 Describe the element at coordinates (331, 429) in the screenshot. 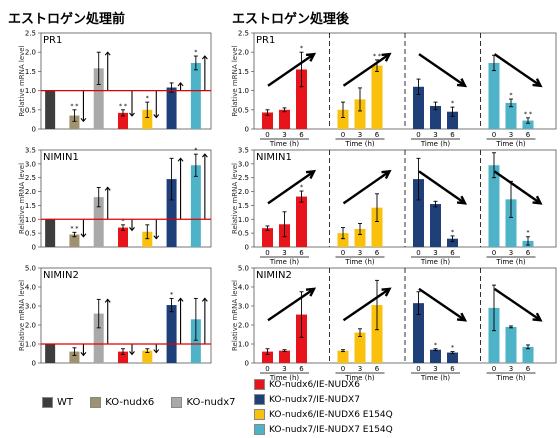

I see `legend-label: KO-nudx7/IE-NUDX7 E154Q` at that location.